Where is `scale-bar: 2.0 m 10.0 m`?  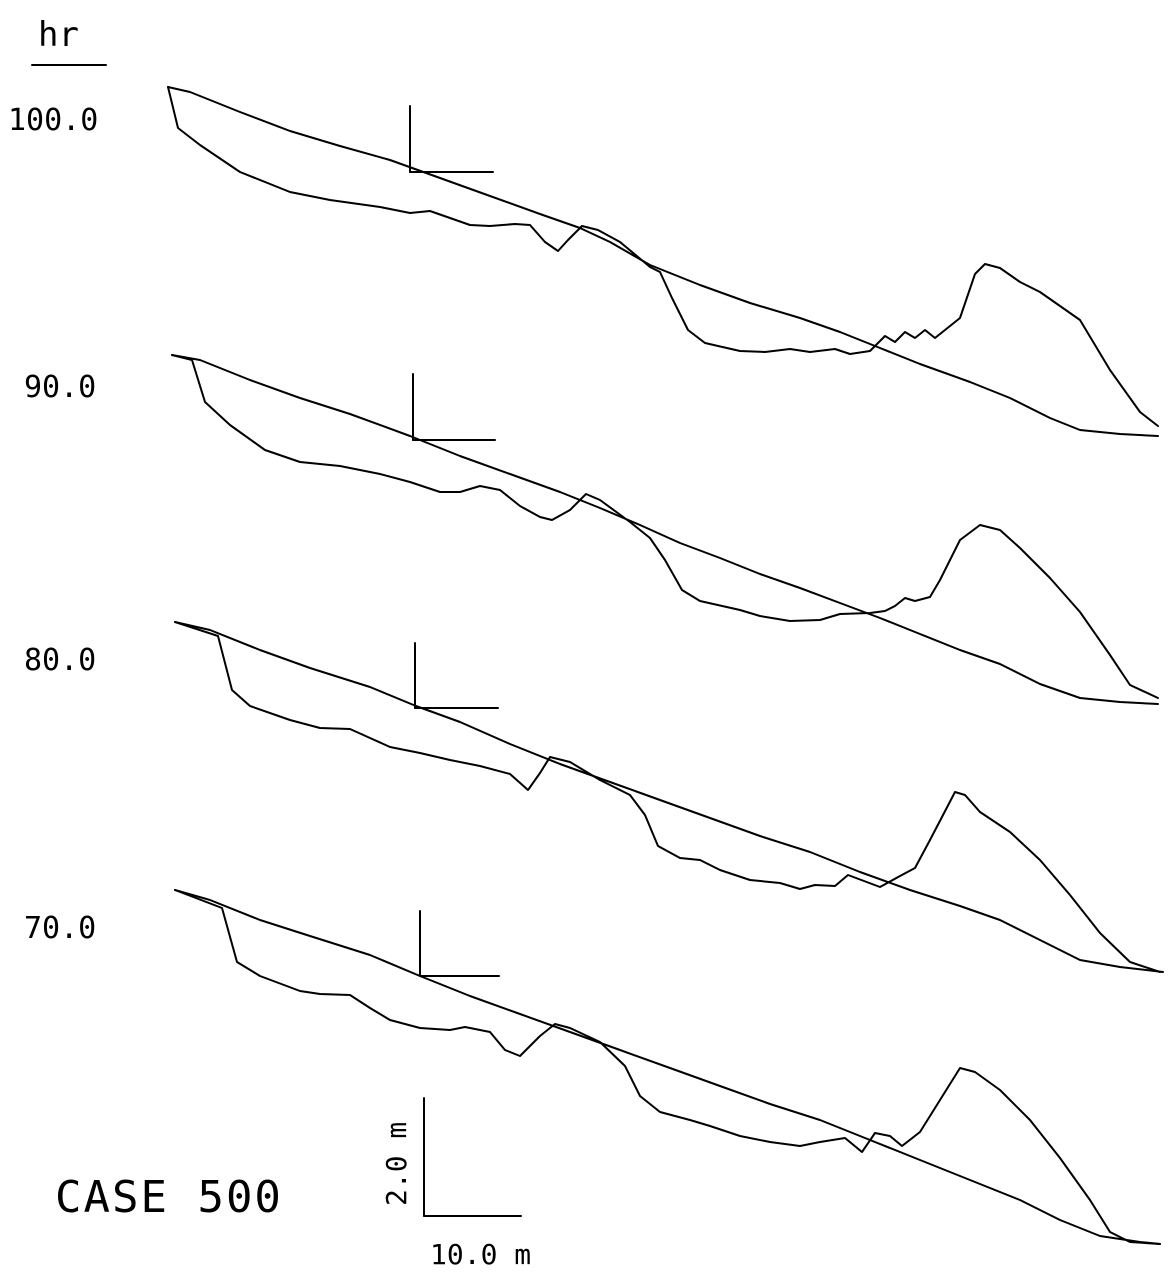 scale-bar: 2.0 m 10.0 m is located at coordinates (455, 1184).